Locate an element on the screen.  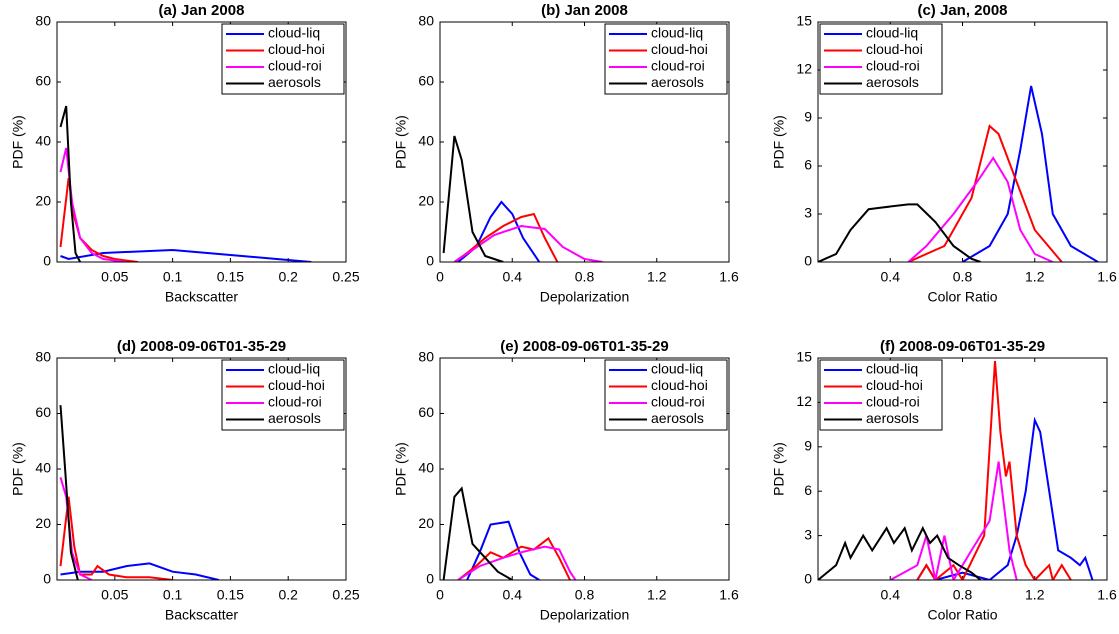
x-tick-label: 0 is located at coordinates (440, 277).